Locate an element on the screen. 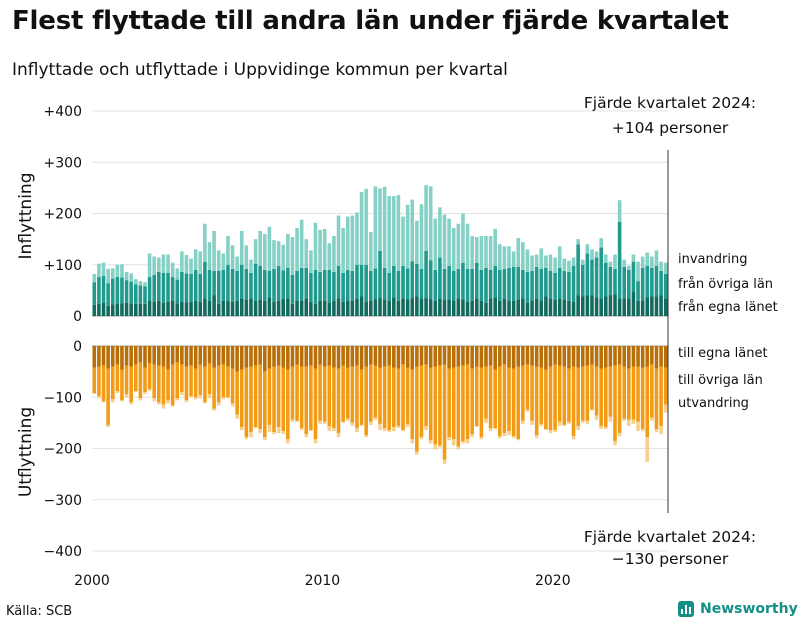  series-label: till övriga län is located at coordinates (720, 380).